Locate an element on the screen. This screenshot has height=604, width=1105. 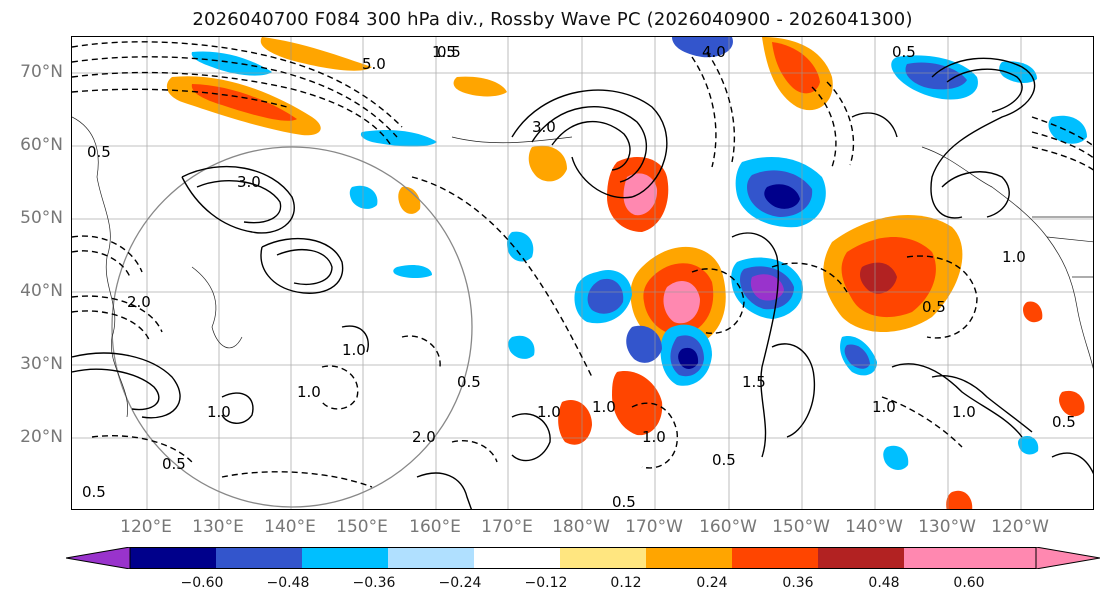
colorbar-tick: 0.36 is located at coordinates (798, 583).